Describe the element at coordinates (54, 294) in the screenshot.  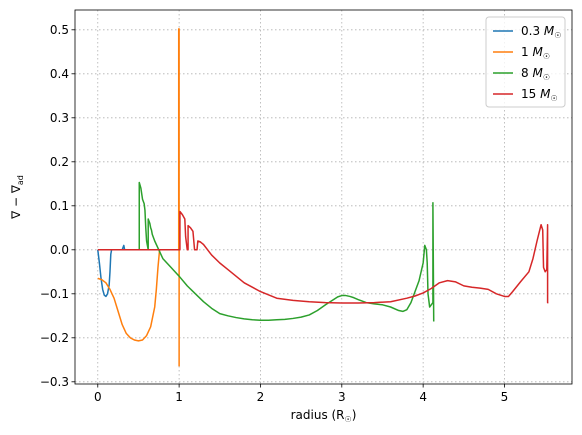
I see `y-tick-label: −0.1` at that location.